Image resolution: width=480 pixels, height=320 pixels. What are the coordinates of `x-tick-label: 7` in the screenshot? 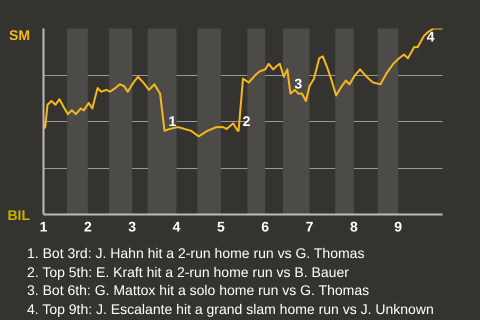 It's located at (310, 226).